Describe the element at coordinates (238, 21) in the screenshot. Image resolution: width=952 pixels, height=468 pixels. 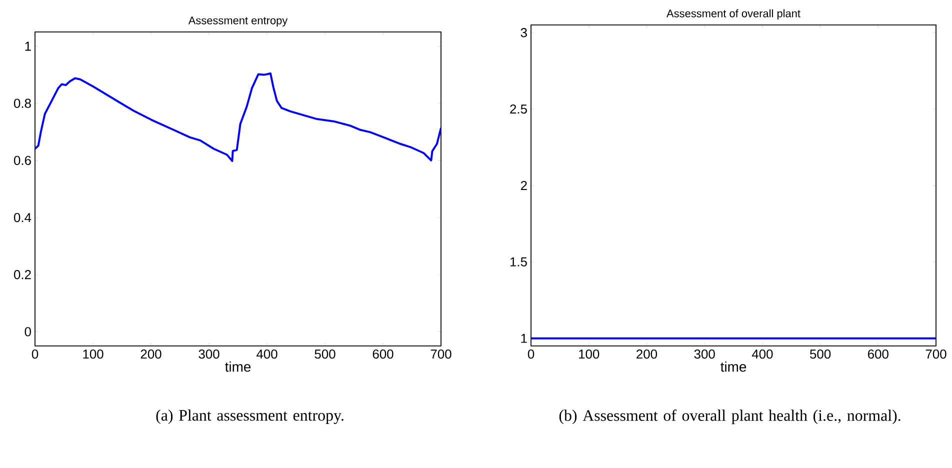
I see `chart-title: Assessment entropy` at that location.